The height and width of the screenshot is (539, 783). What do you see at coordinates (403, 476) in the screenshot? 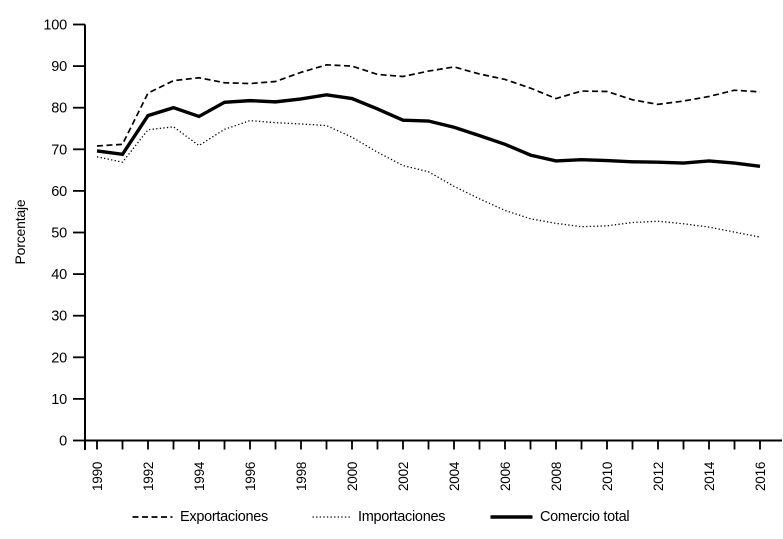
I see `x-tick-label: 2002` at bounding box center [403, 476].